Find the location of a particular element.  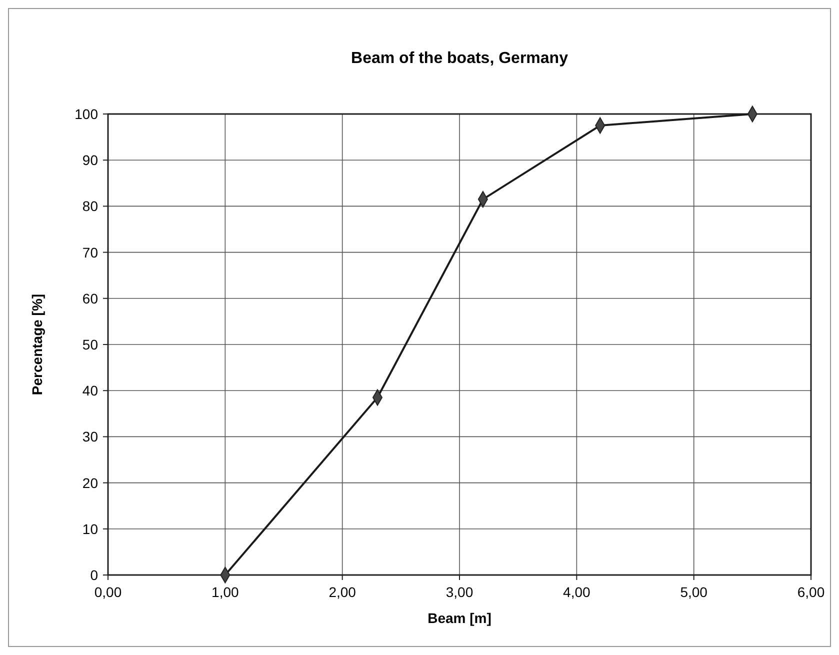

chart-title: Beam of the boats, Germany is located at coordinates (459, 58).